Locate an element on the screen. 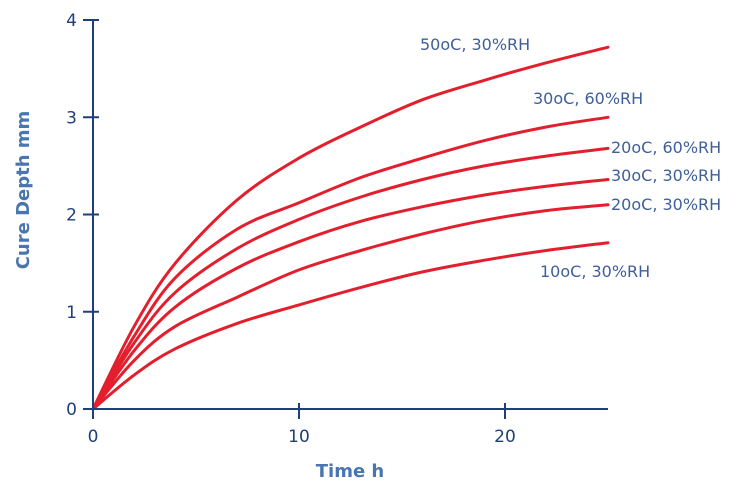 The width and height of the screenshot is (746, 487). series-label-4: 30oC, 30%RH is located at coordinates (666, 175).